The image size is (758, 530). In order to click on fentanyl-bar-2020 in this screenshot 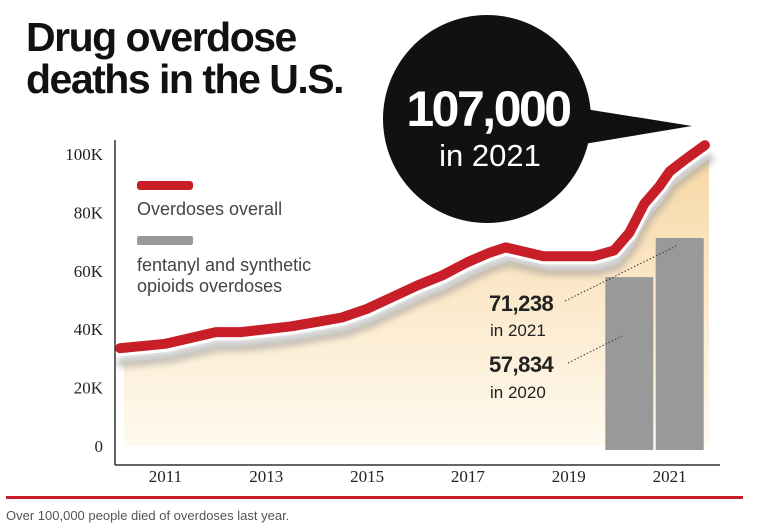, I will do `click(629, 363)`.